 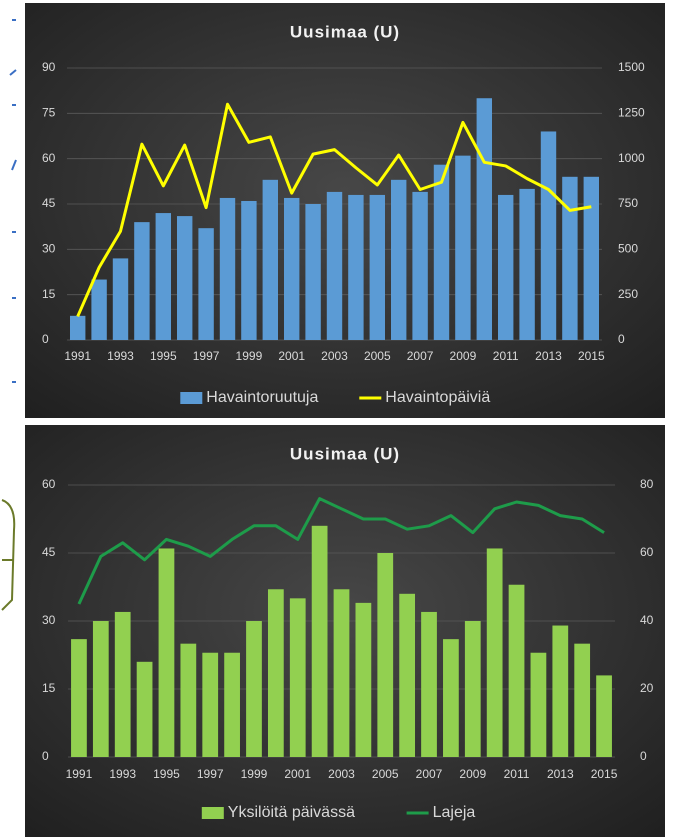 I want to click on y2-tick-label: 250, so click(x=628, y=294).